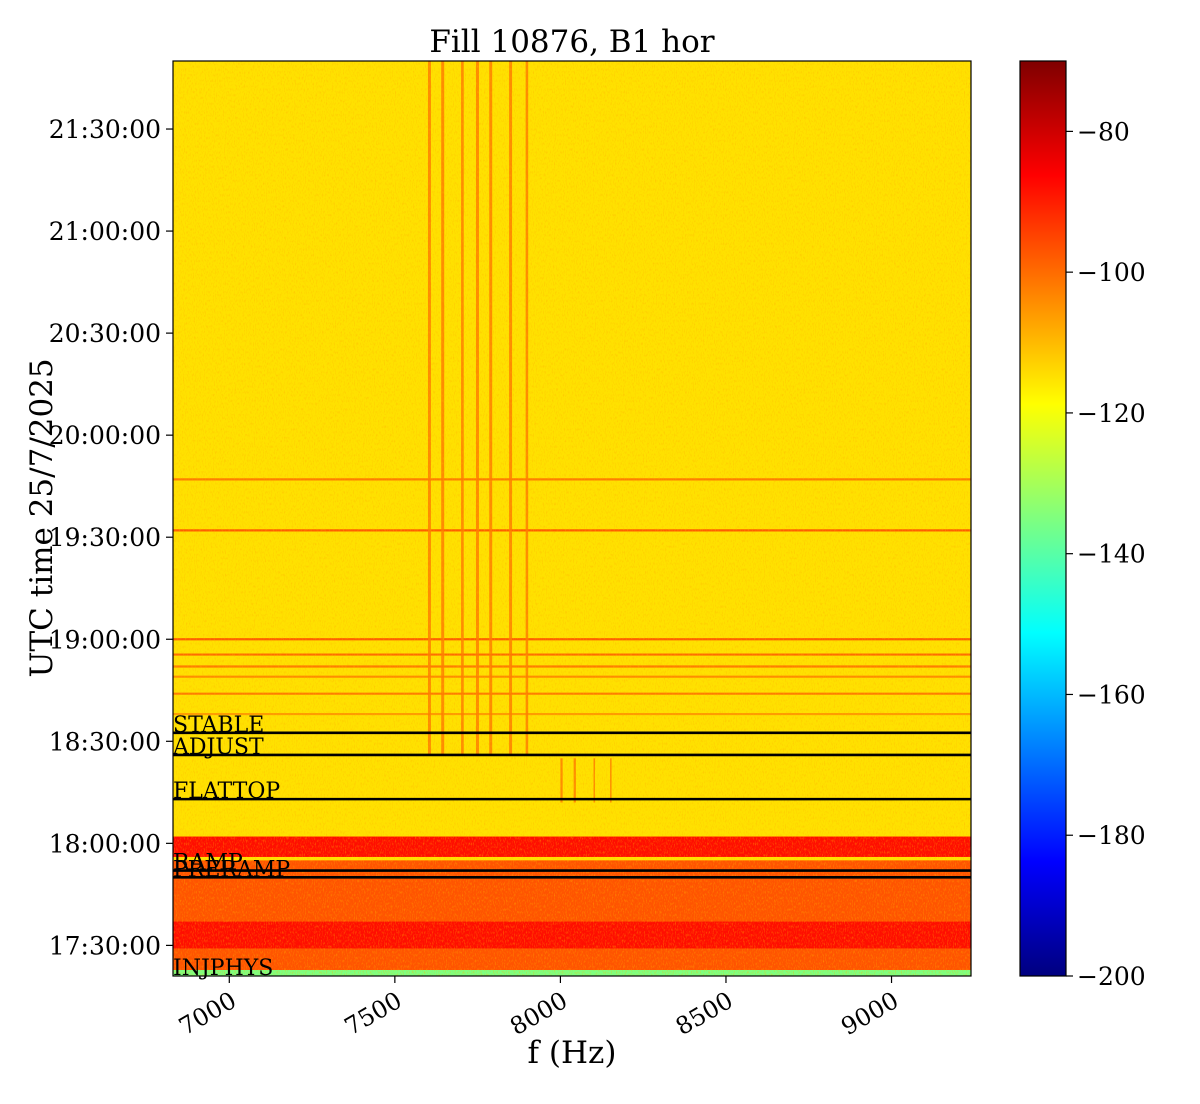 This screenshot has height=1104, width=1200. I want to click on y-tick-label: 17:30:00, so click(105, 945).